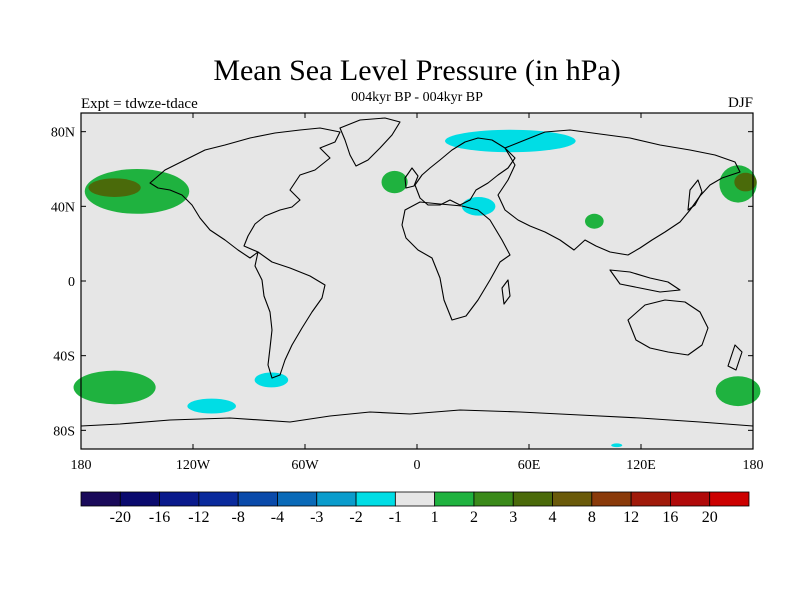  Describe the element at coordinates (631, 517) in the screenshot. I see `colorbar-label: 12` at that location.